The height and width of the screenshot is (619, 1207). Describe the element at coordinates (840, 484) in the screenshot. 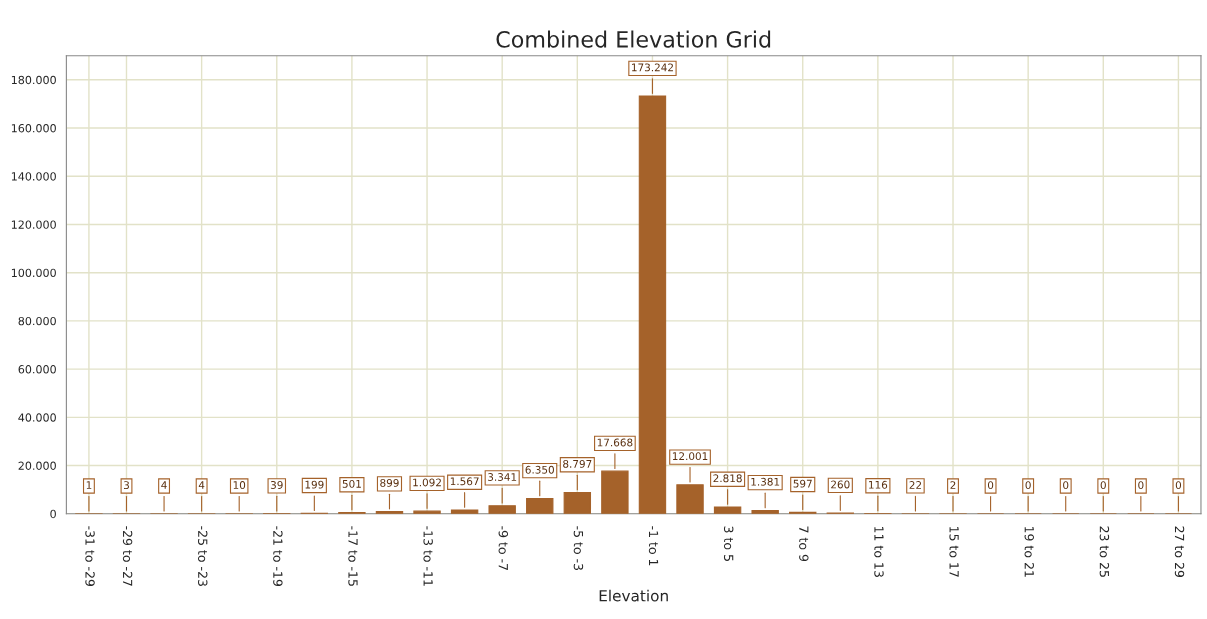

I see `data-label: 260` at that location.